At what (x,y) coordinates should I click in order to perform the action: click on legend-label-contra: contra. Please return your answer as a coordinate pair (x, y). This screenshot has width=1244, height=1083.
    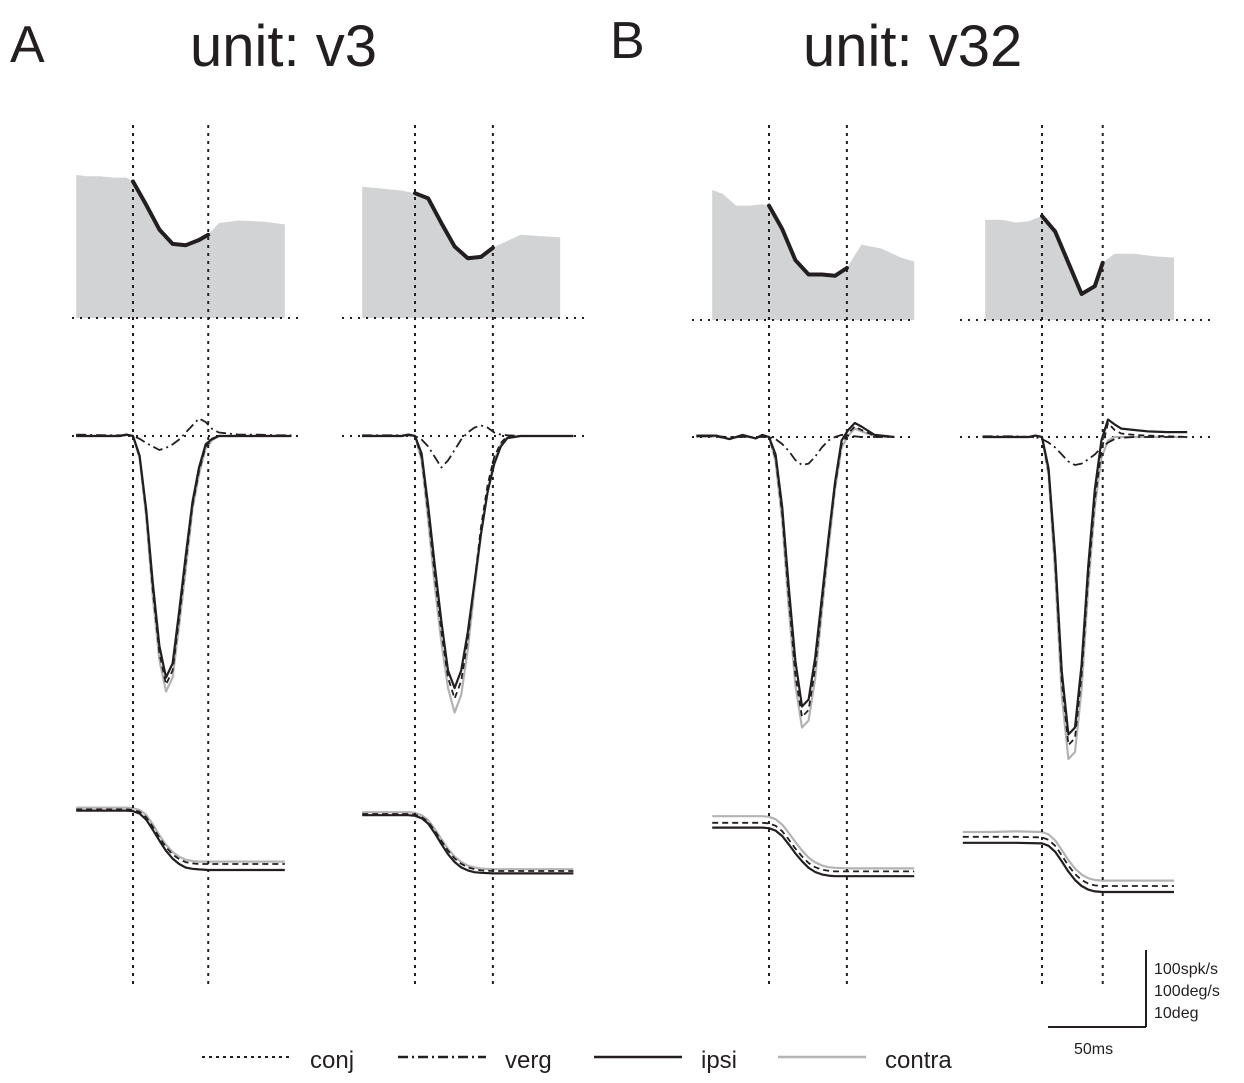
    Looking at the image, I should click on (918, 1060).